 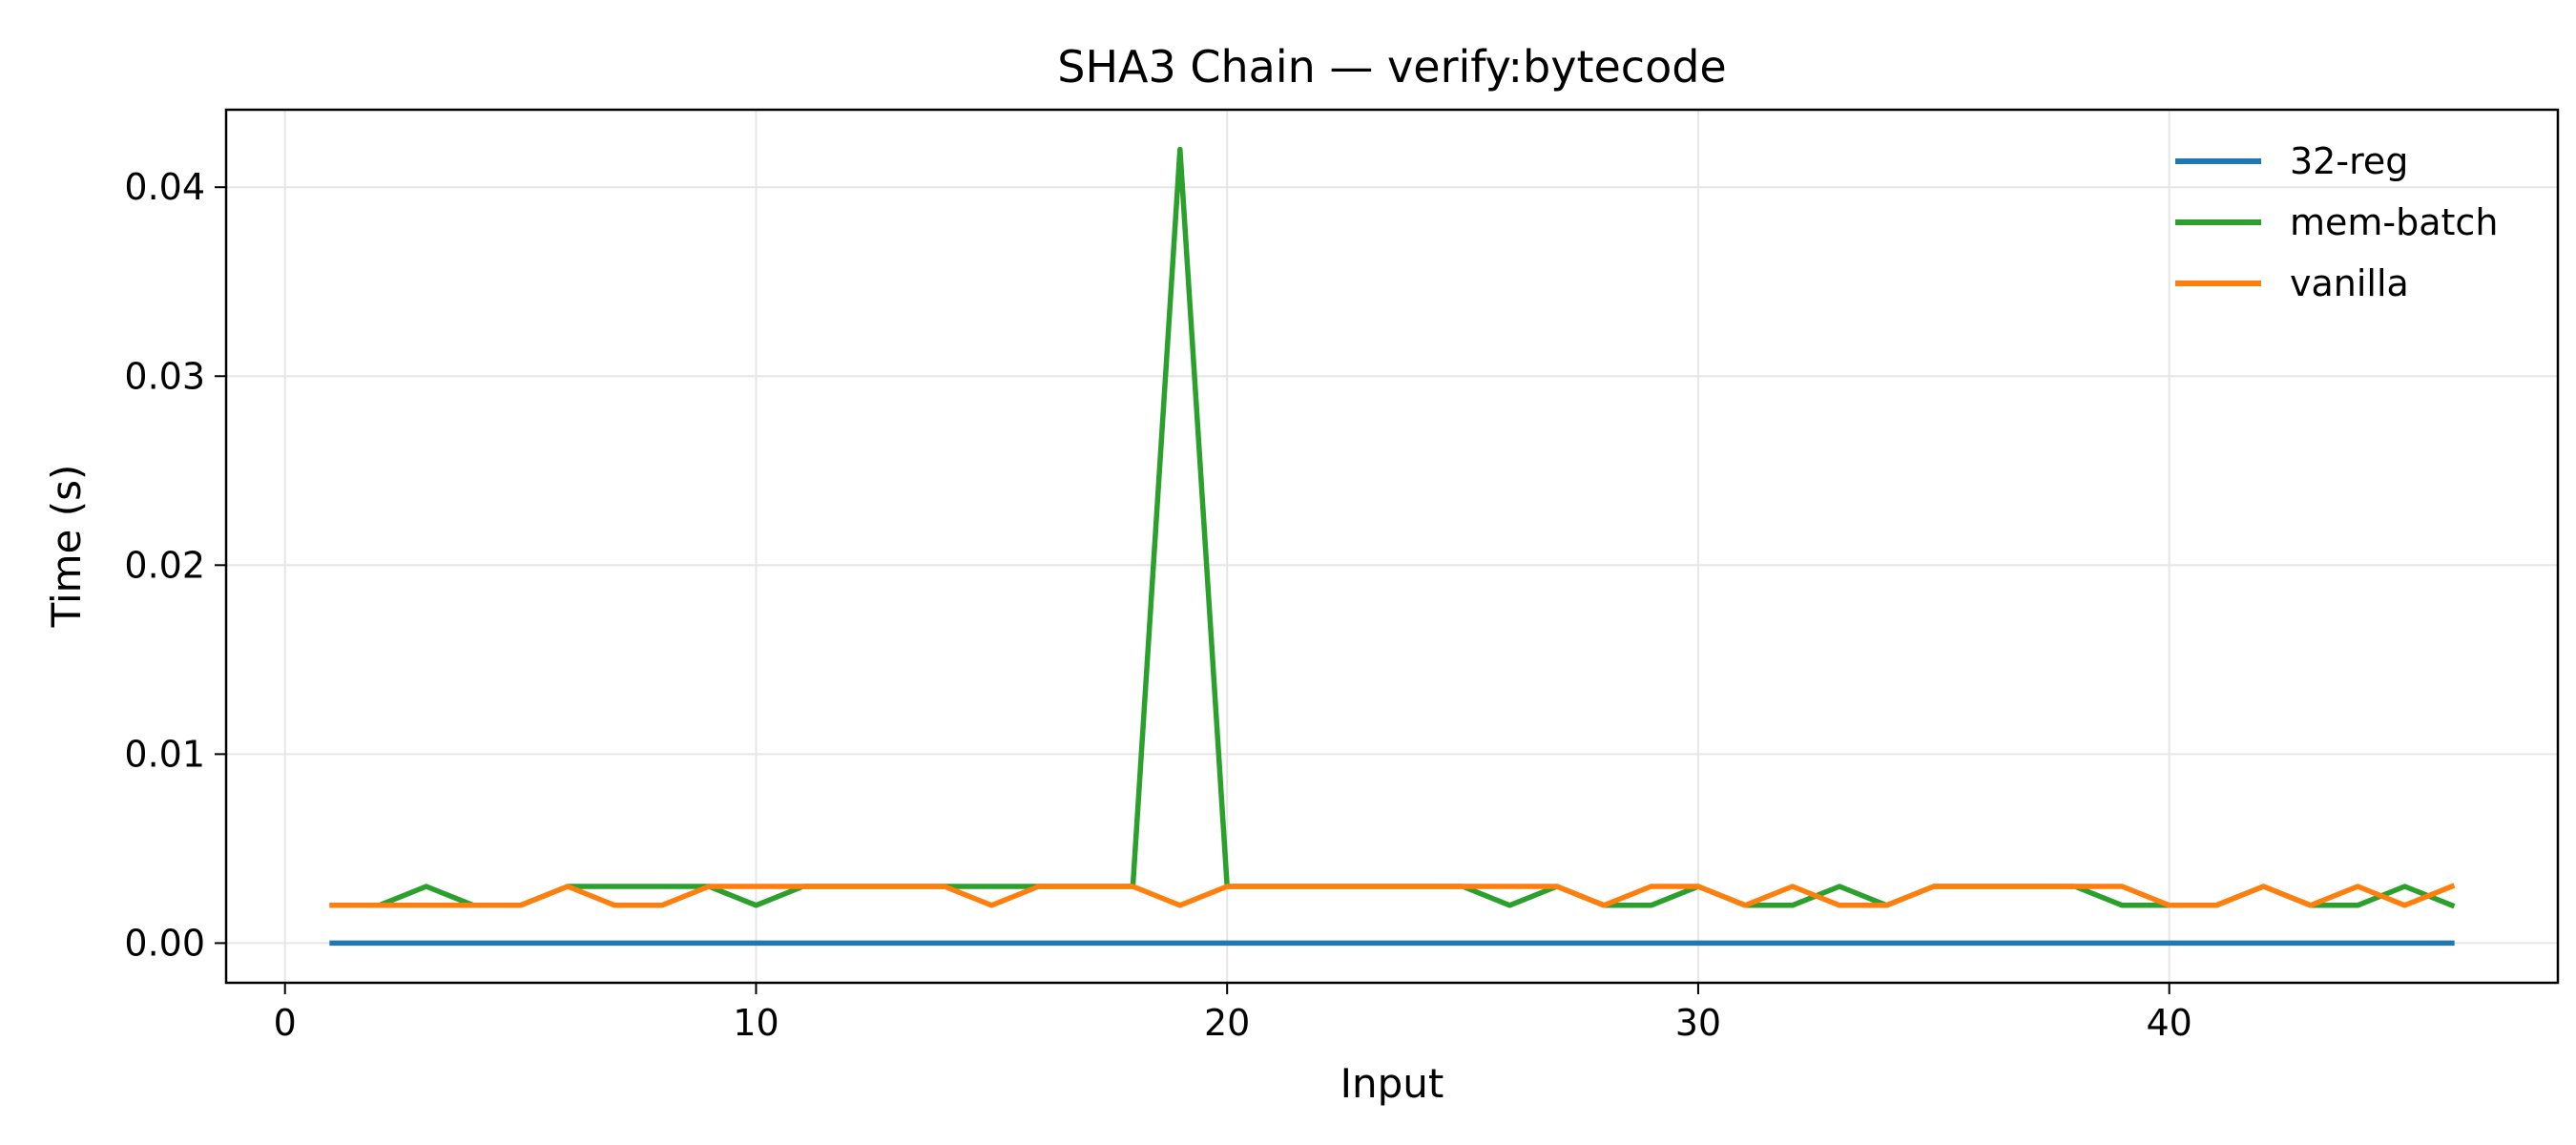 What do you see at coordinates (164, 565) in the screenshot?
I see `y-tick-label: 0.02` at bounding box center [164, 565].